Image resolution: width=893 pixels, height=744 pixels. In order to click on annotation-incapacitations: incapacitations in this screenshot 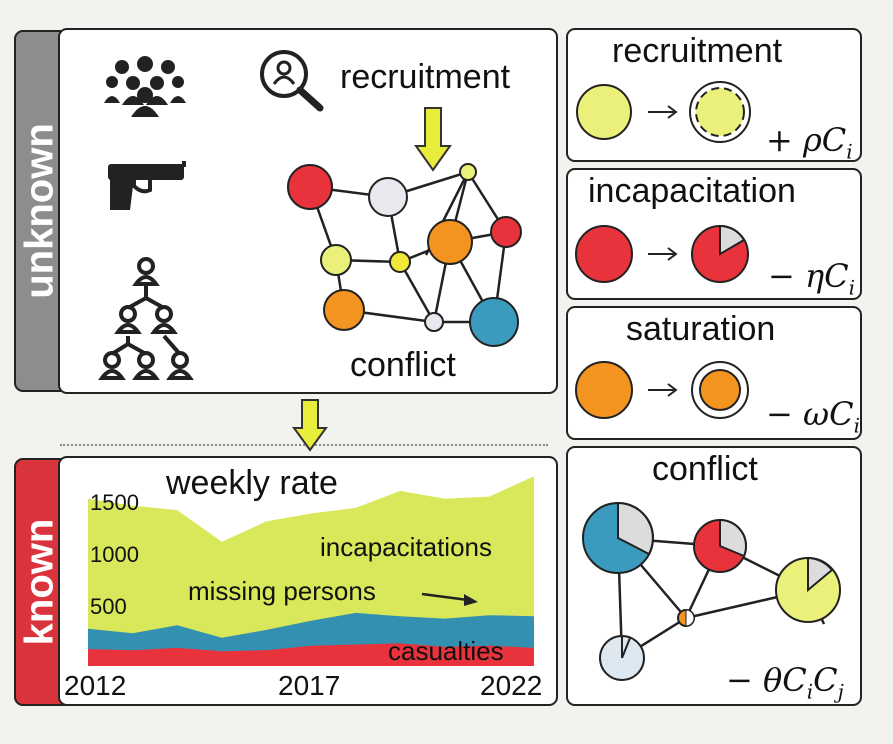, I will do `click(406, 547)`.